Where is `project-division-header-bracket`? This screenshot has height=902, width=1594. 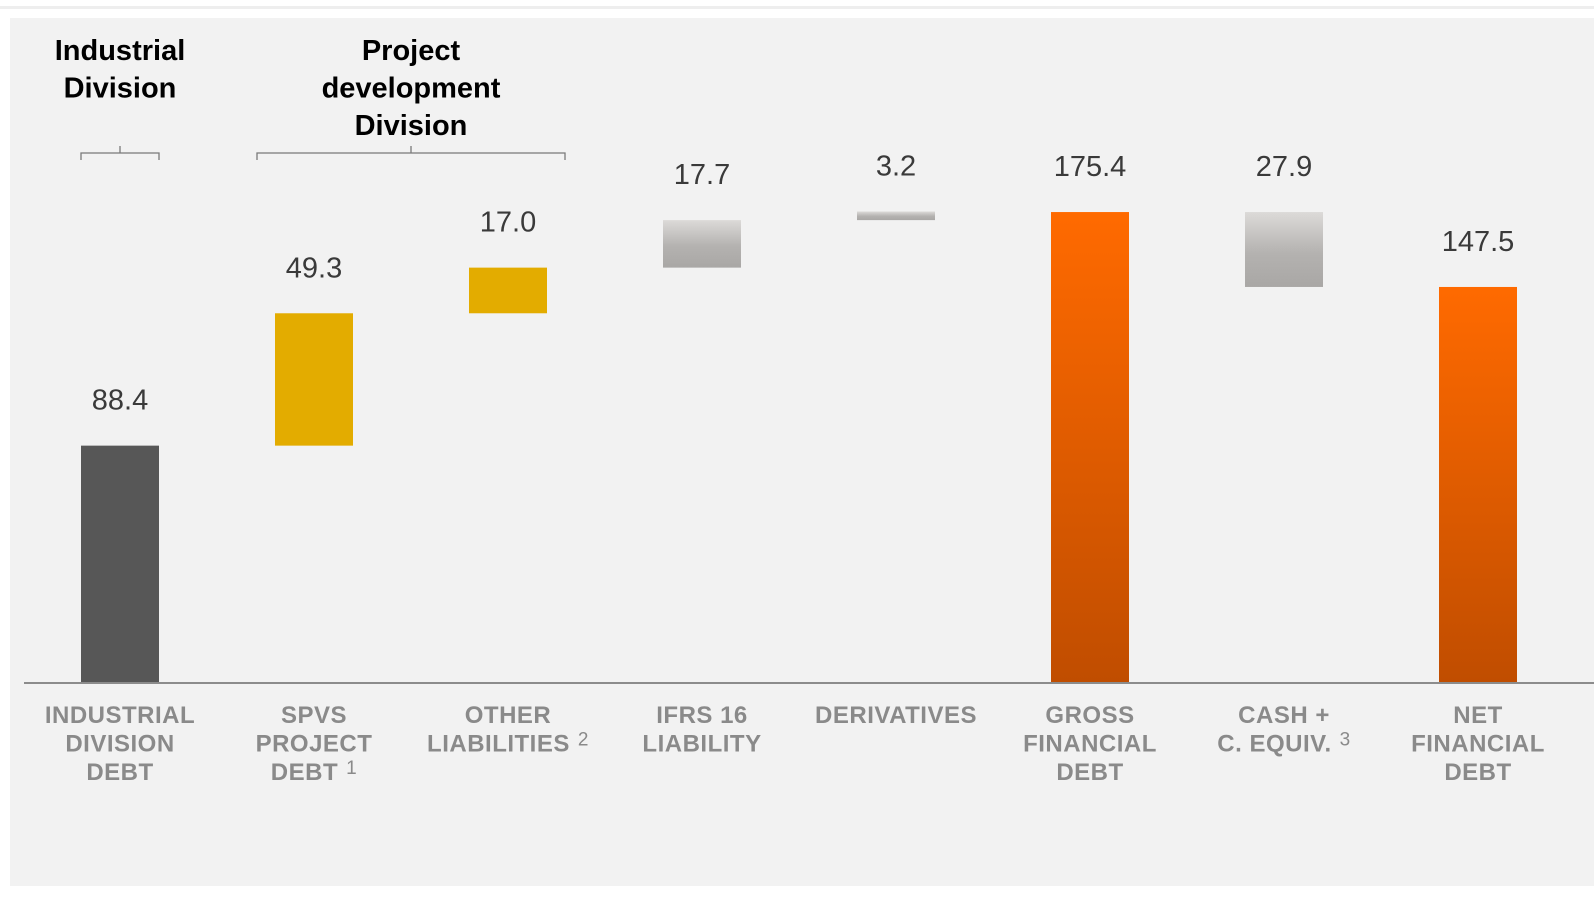
project-division-header-bracket is located at coordinates (411, 153).